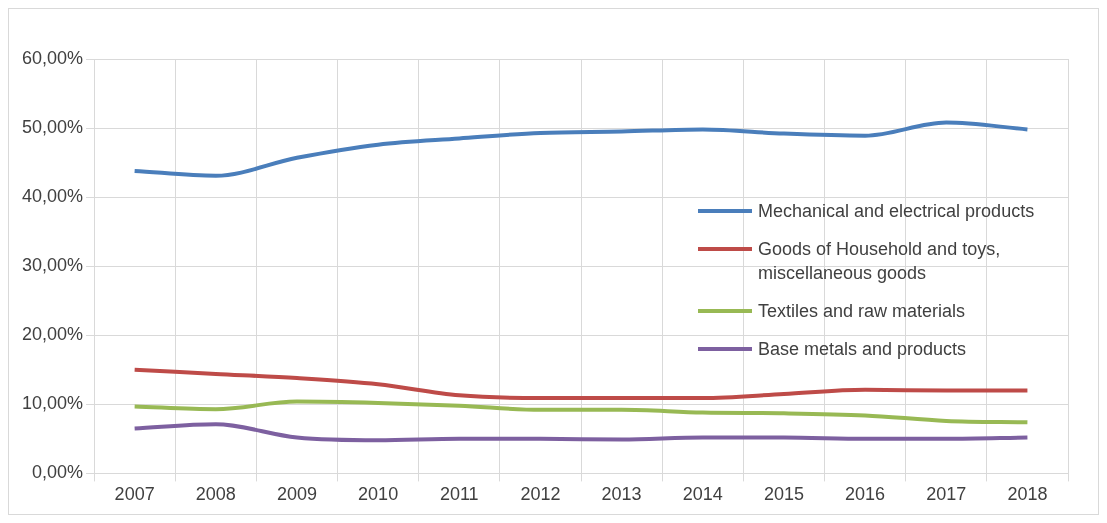  Describe the element at coordinates (880, 261) in the screenshot. I see `legend-label: Goods of Household and toys, miscellaneous goods` at that location.